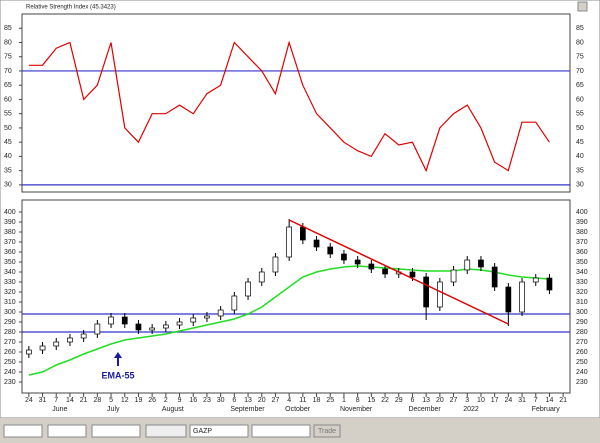 Image resolution: width=600 pixels, height=443 pixels. What do you see at coordinates (166, 431) in the screenshot?
I see `tool-buttons` at bounding box center [166, 431].